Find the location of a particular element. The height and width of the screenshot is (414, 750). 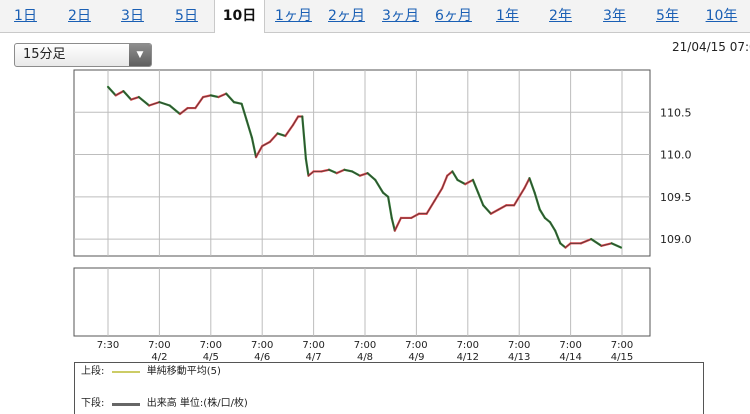

y-tick-label: 110.0 is located at coordinates (676, 155).